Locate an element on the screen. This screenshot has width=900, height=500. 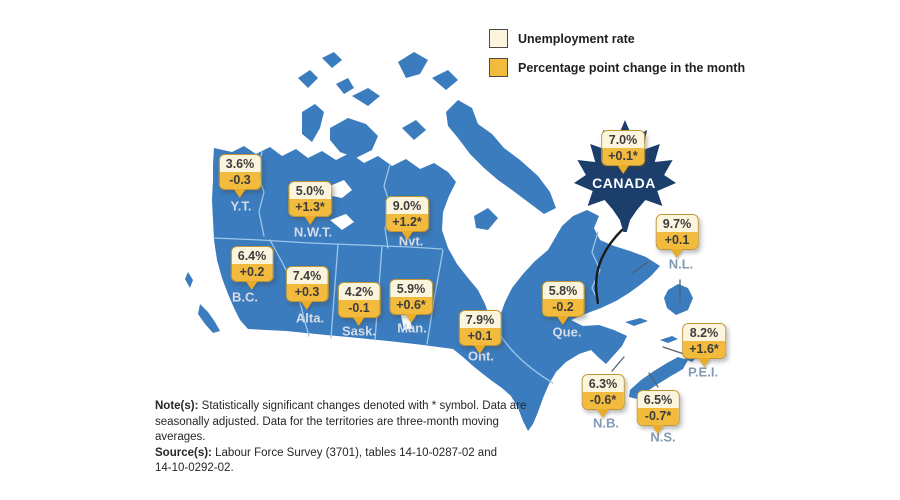
legend-label: Percentage point change in the month is located at coordinates (632, 67).